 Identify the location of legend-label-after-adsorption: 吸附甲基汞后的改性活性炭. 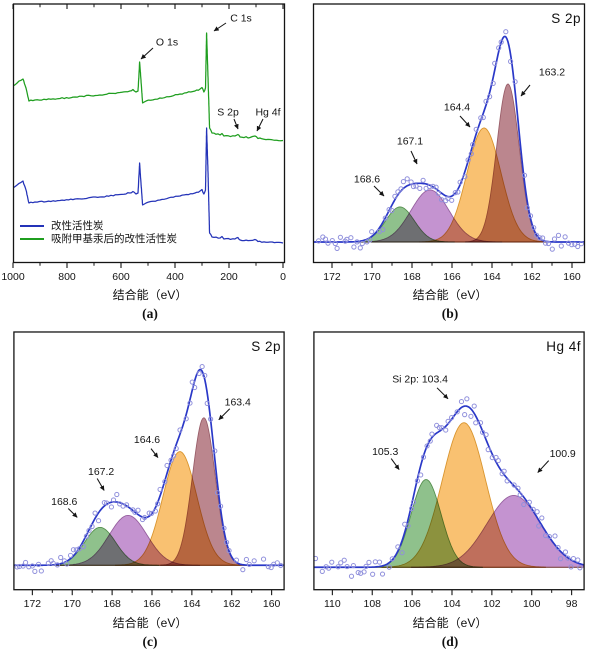
(114, 238).